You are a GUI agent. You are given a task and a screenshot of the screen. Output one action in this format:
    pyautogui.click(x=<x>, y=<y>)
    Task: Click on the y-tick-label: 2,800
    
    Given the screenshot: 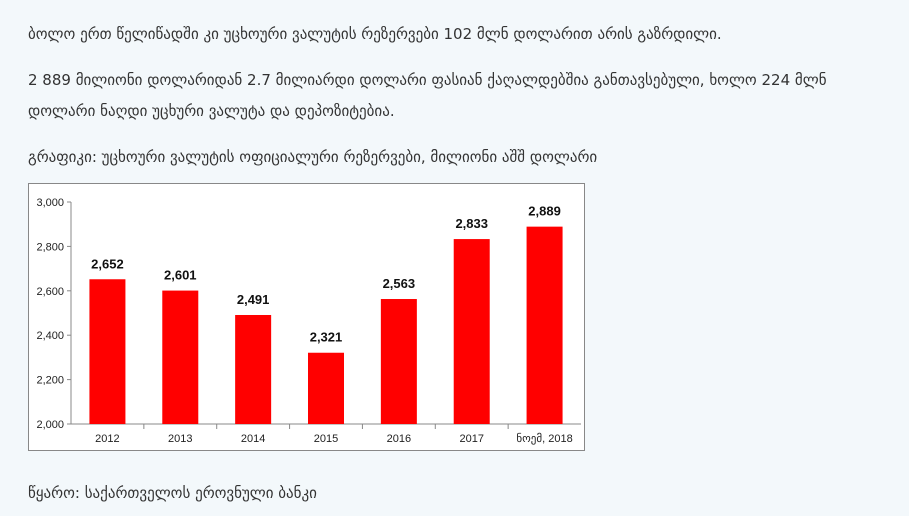 What is the action you would take?
    pyautogui.click(x=50, y=247)
    